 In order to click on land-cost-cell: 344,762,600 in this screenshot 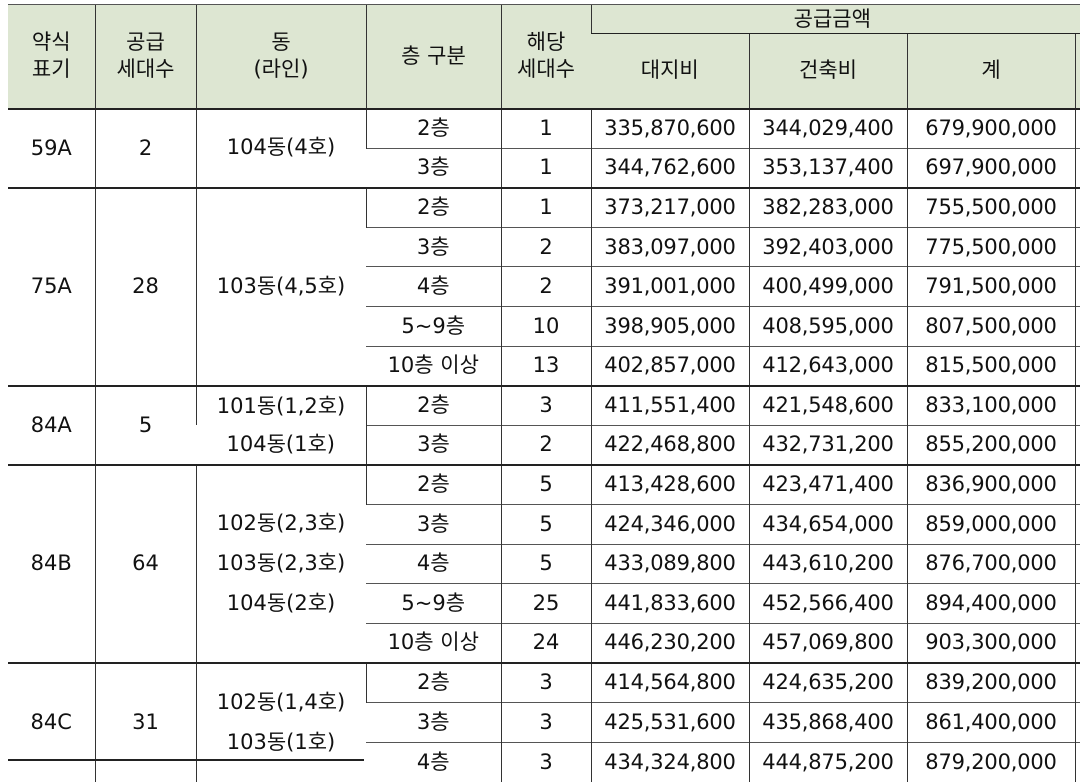, I will do `click(669, 167)`.